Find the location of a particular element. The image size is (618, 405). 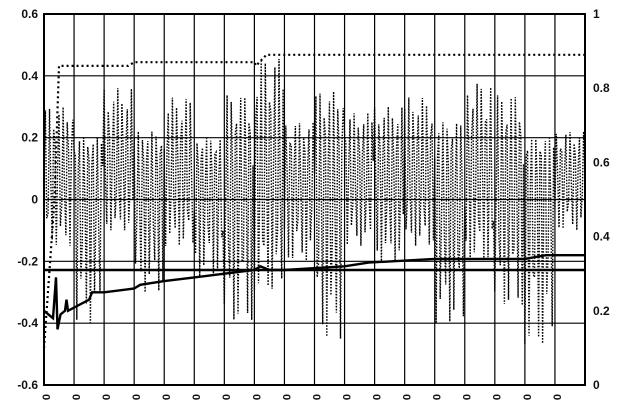

y2-tick-label: 1 is located at coordinates (596, 14).